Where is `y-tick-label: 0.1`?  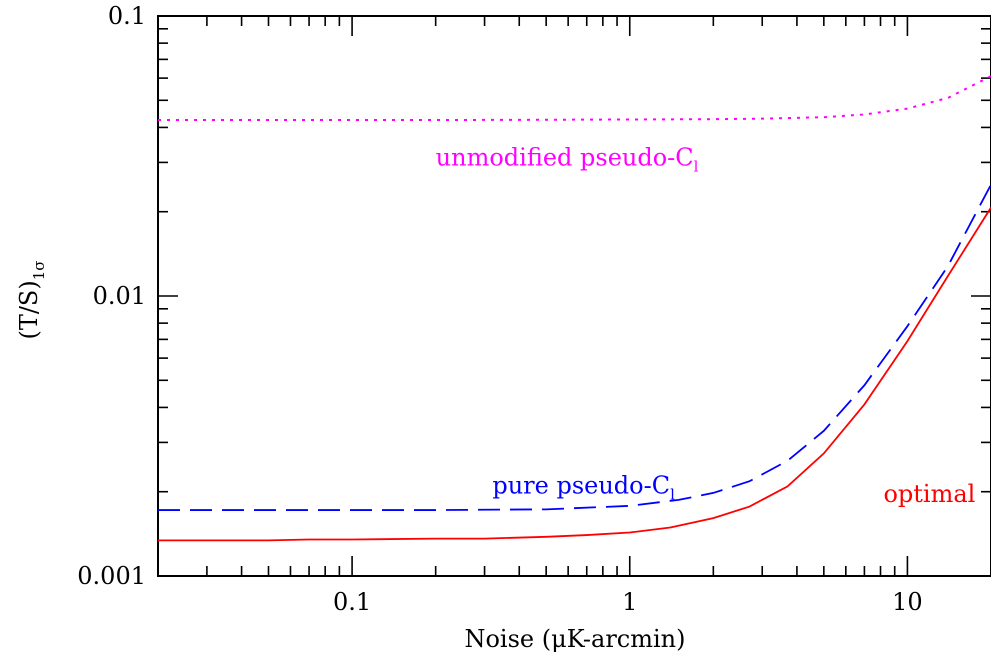 y-tick-label: 0.1 is located at coordinates (127, 16).